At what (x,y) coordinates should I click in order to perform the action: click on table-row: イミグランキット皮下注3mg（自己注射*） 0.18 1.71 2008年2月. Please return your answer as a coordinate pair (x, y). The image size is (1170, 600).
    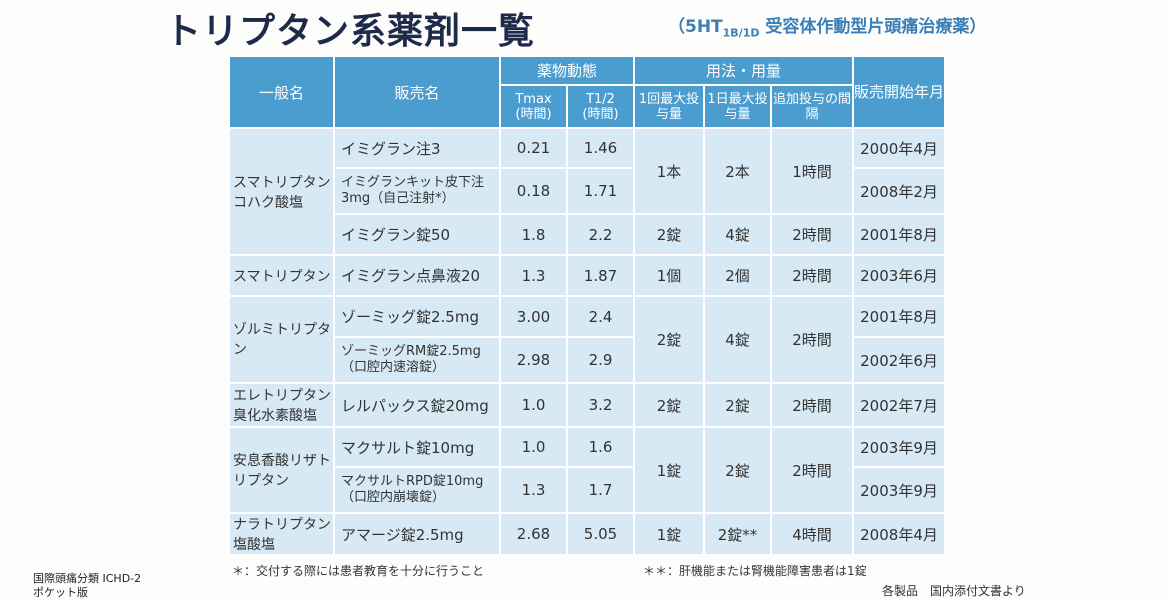
    Looking at the image, I should click on (587, 191).